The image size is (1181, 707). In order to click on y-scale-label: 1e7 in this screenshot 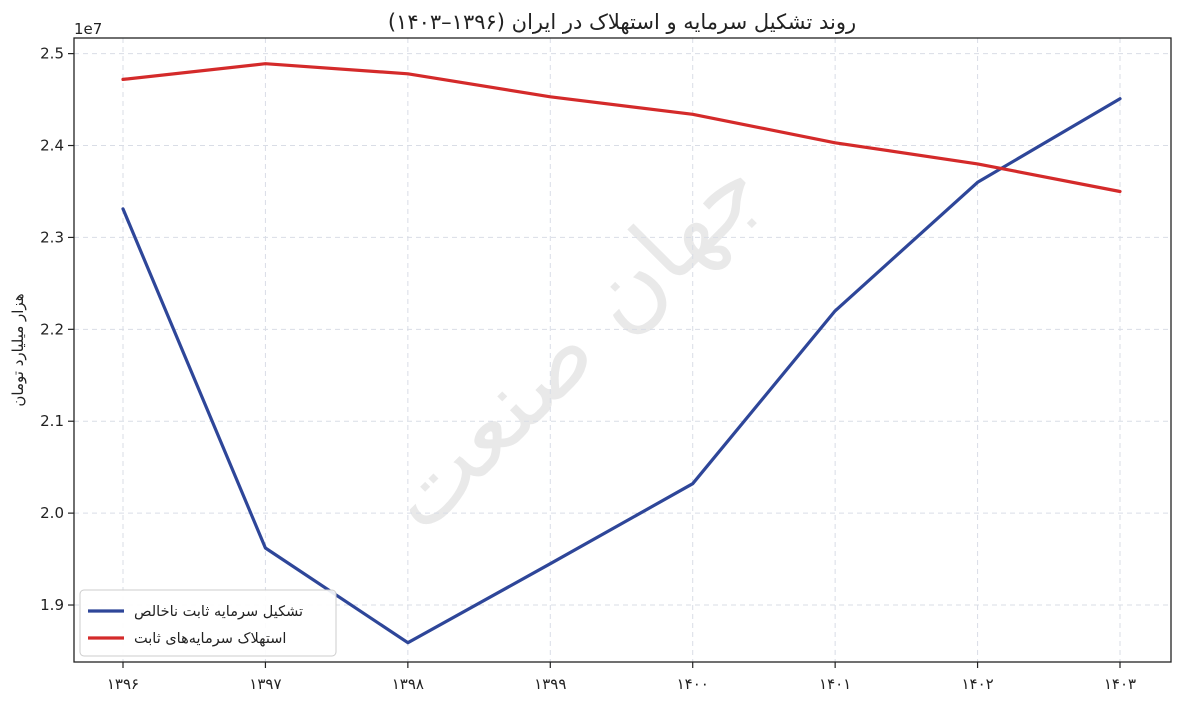, I will do `click(88, 29)`.